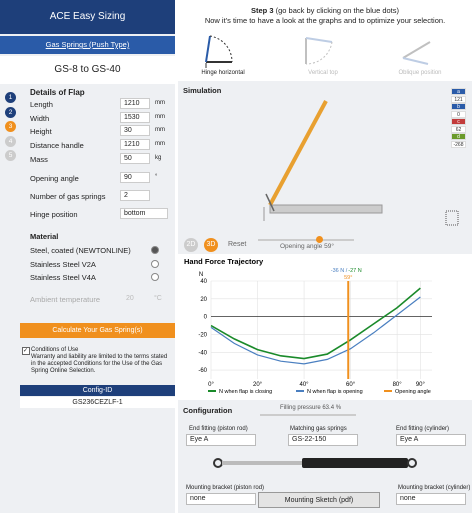 Image resolution: width=474 pixels, height=513 pixels. What do you see at coordinates (63, 264) in the screenshot?
I see `material-label: Stainless Steel V2A` at bounding box center [63, 264].